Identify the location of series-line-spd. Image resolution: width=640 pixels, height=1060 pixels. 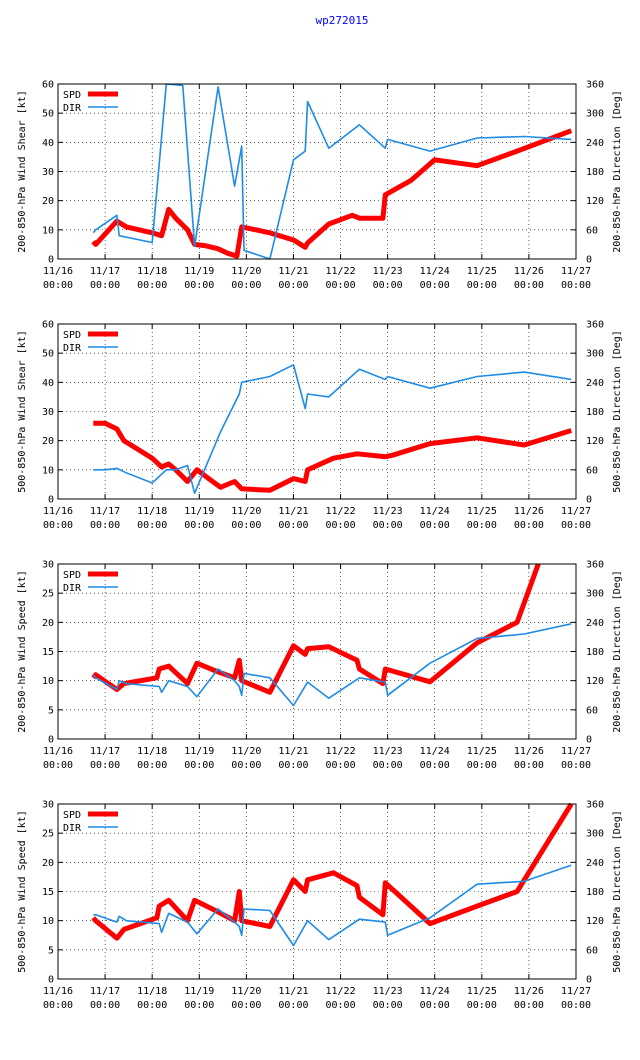
(332, 193).